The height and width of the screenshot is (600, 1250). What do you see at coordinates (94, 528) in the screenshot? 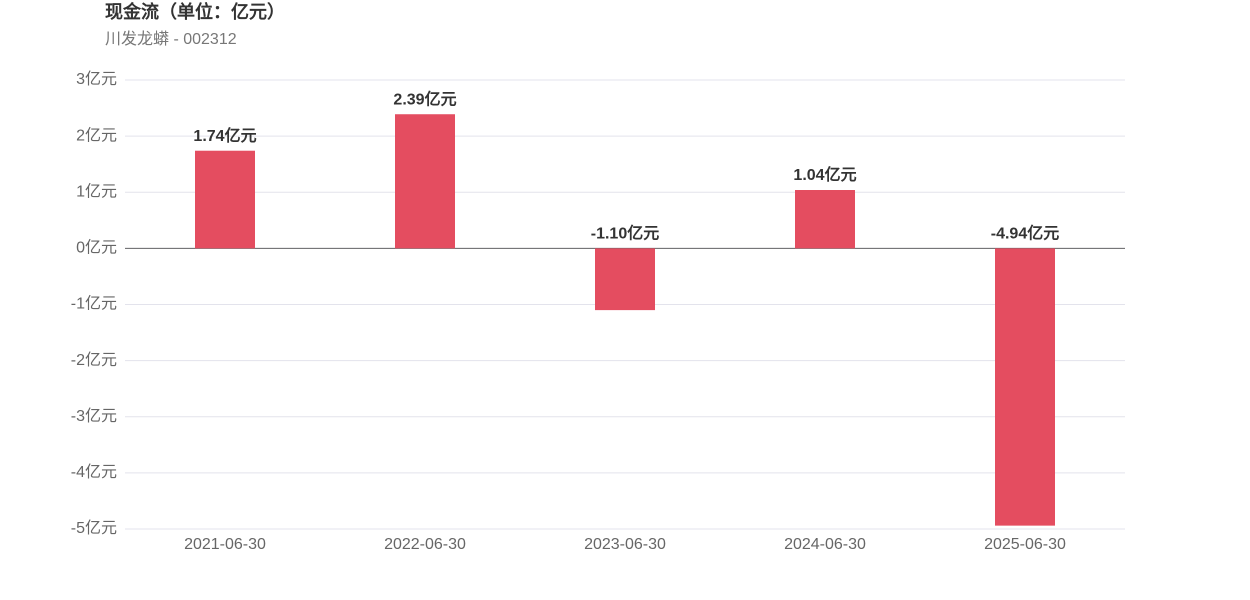
I see `y-tick-label: -5亿元` at bounding box center [94, 528].